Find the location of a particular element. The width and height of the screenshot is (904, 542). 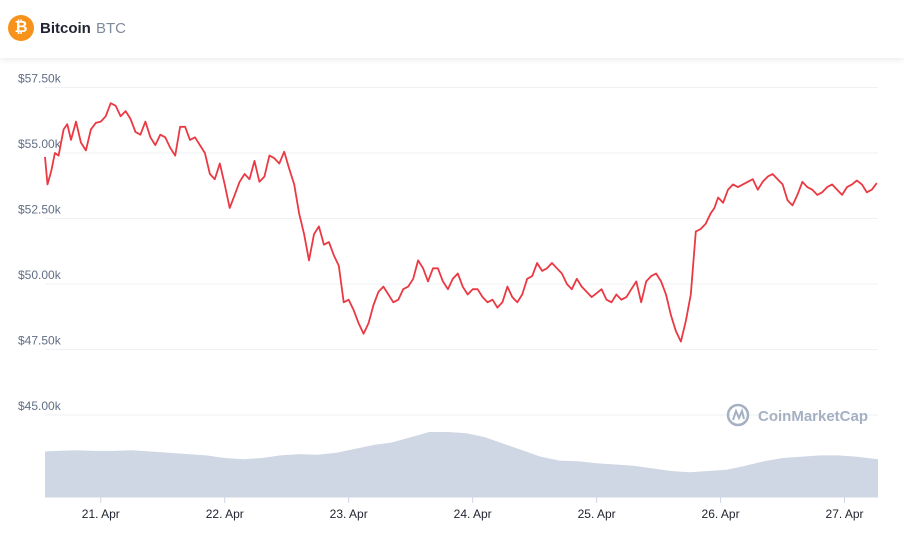

x-tick-label: 23. Apr is located at coordinates (349, 514).